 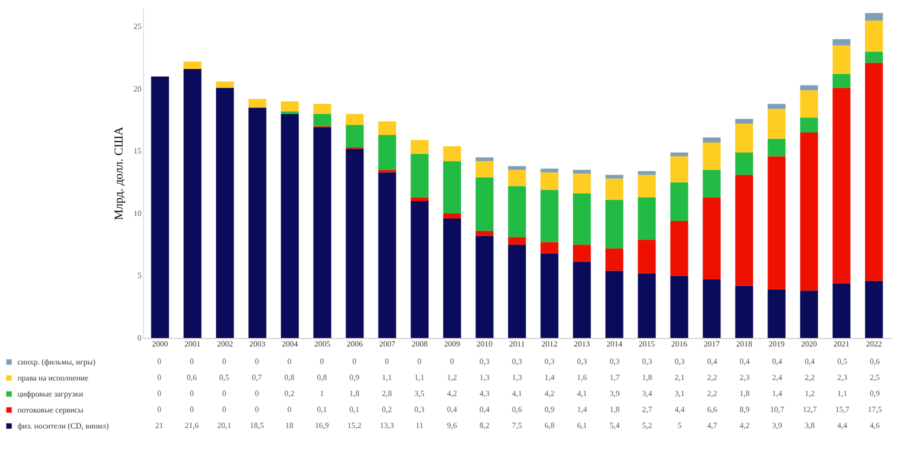 What do you see at coordinates (224, 377) in the screenshot?
I see `data-label: 0,5` at bounding box center [224, 377].